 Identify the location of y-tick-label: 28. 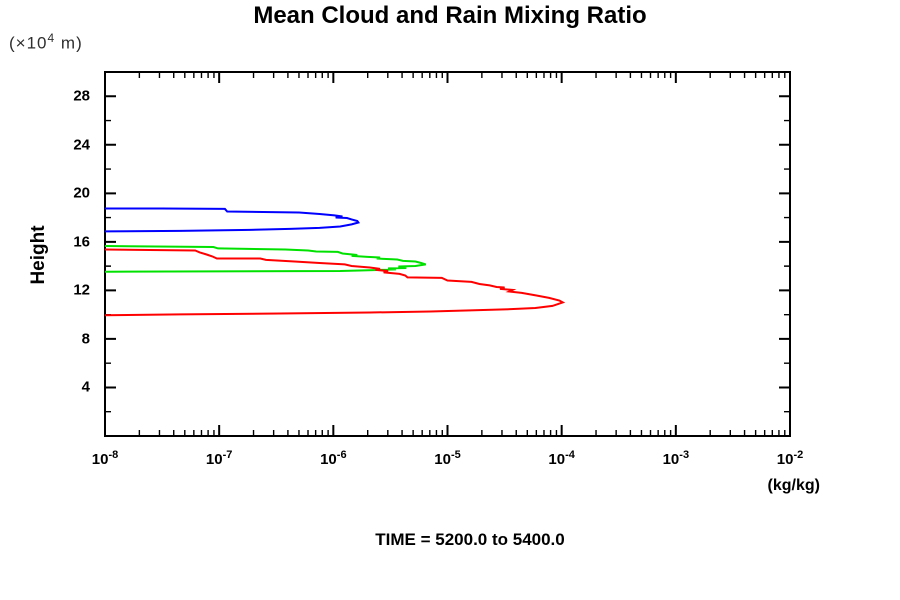
(81, 96).